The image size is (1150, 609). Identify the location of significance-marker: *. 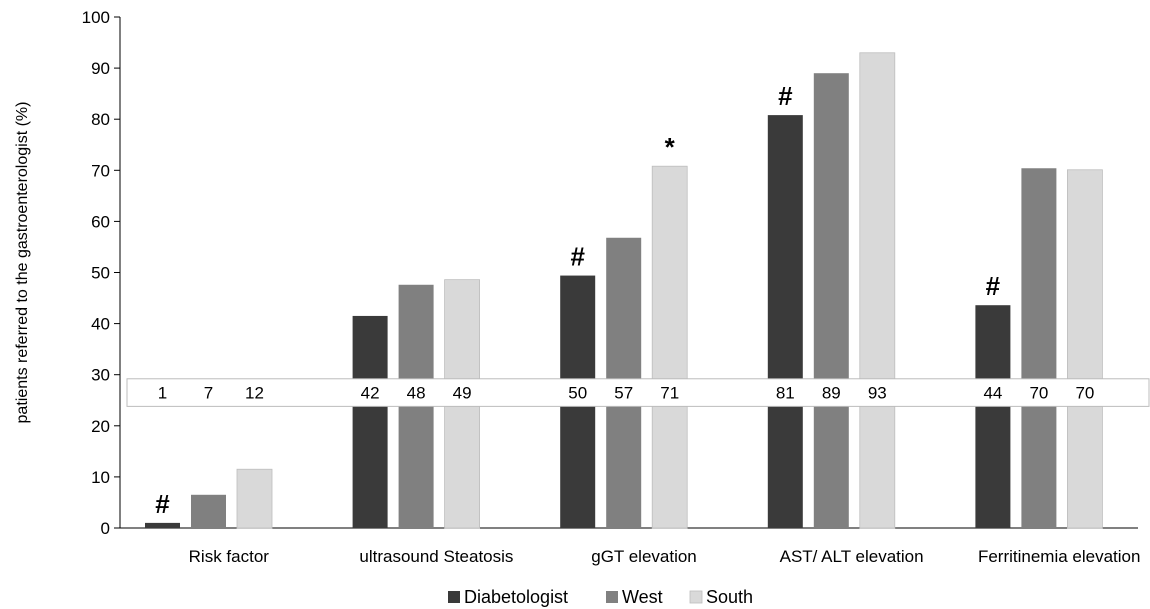
(670, 147).